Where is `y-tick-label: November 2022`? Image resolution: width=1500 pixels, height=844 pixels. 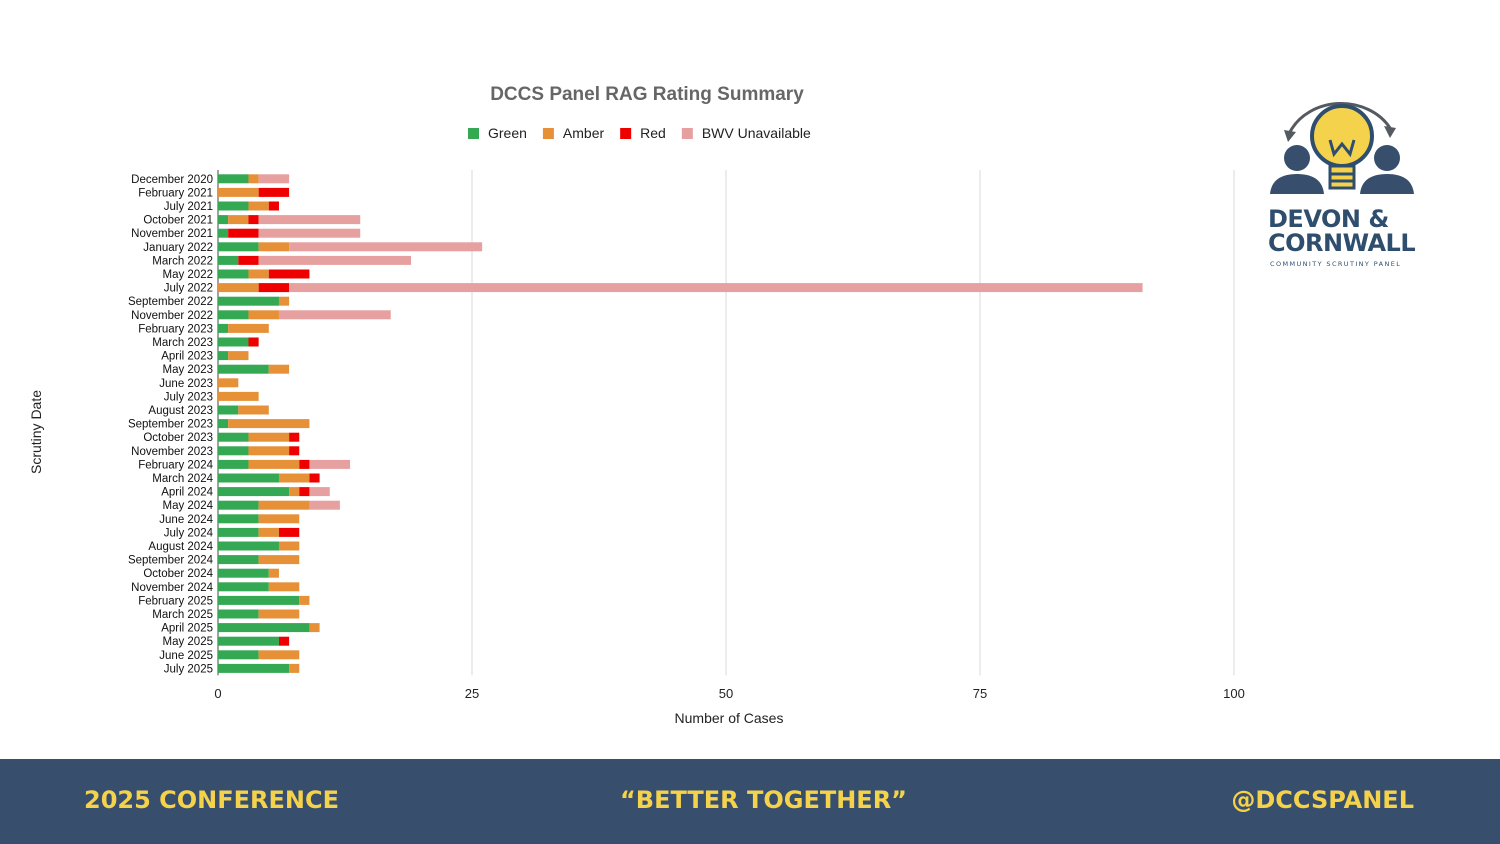 y-tick-label: November 2022 is located at coordinates (172, 316).